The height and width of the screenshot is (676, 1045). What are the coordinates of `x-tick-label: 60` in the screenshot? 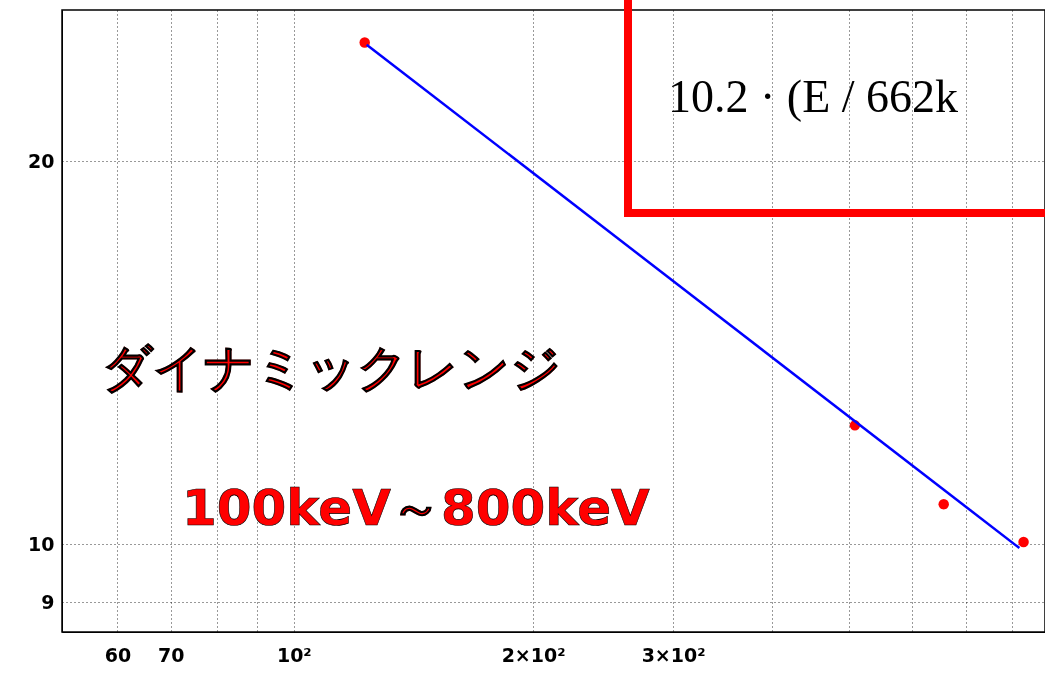 It's located at (118, 654).